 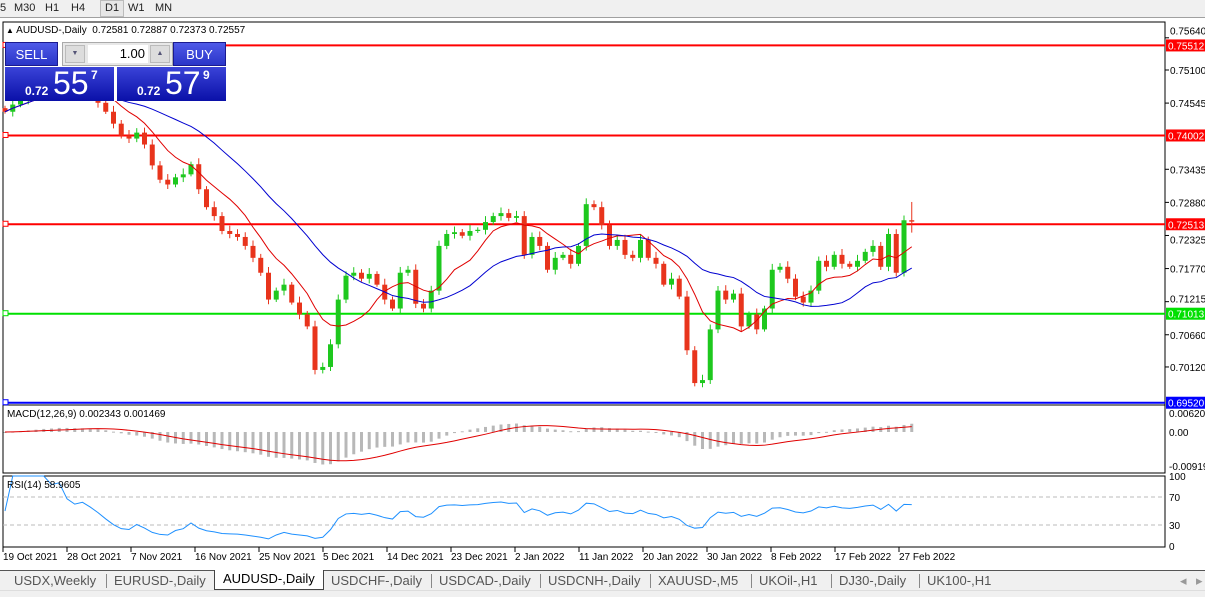 I want to click on scroll-left-icon: ◂, so click(x=1183, y=580).